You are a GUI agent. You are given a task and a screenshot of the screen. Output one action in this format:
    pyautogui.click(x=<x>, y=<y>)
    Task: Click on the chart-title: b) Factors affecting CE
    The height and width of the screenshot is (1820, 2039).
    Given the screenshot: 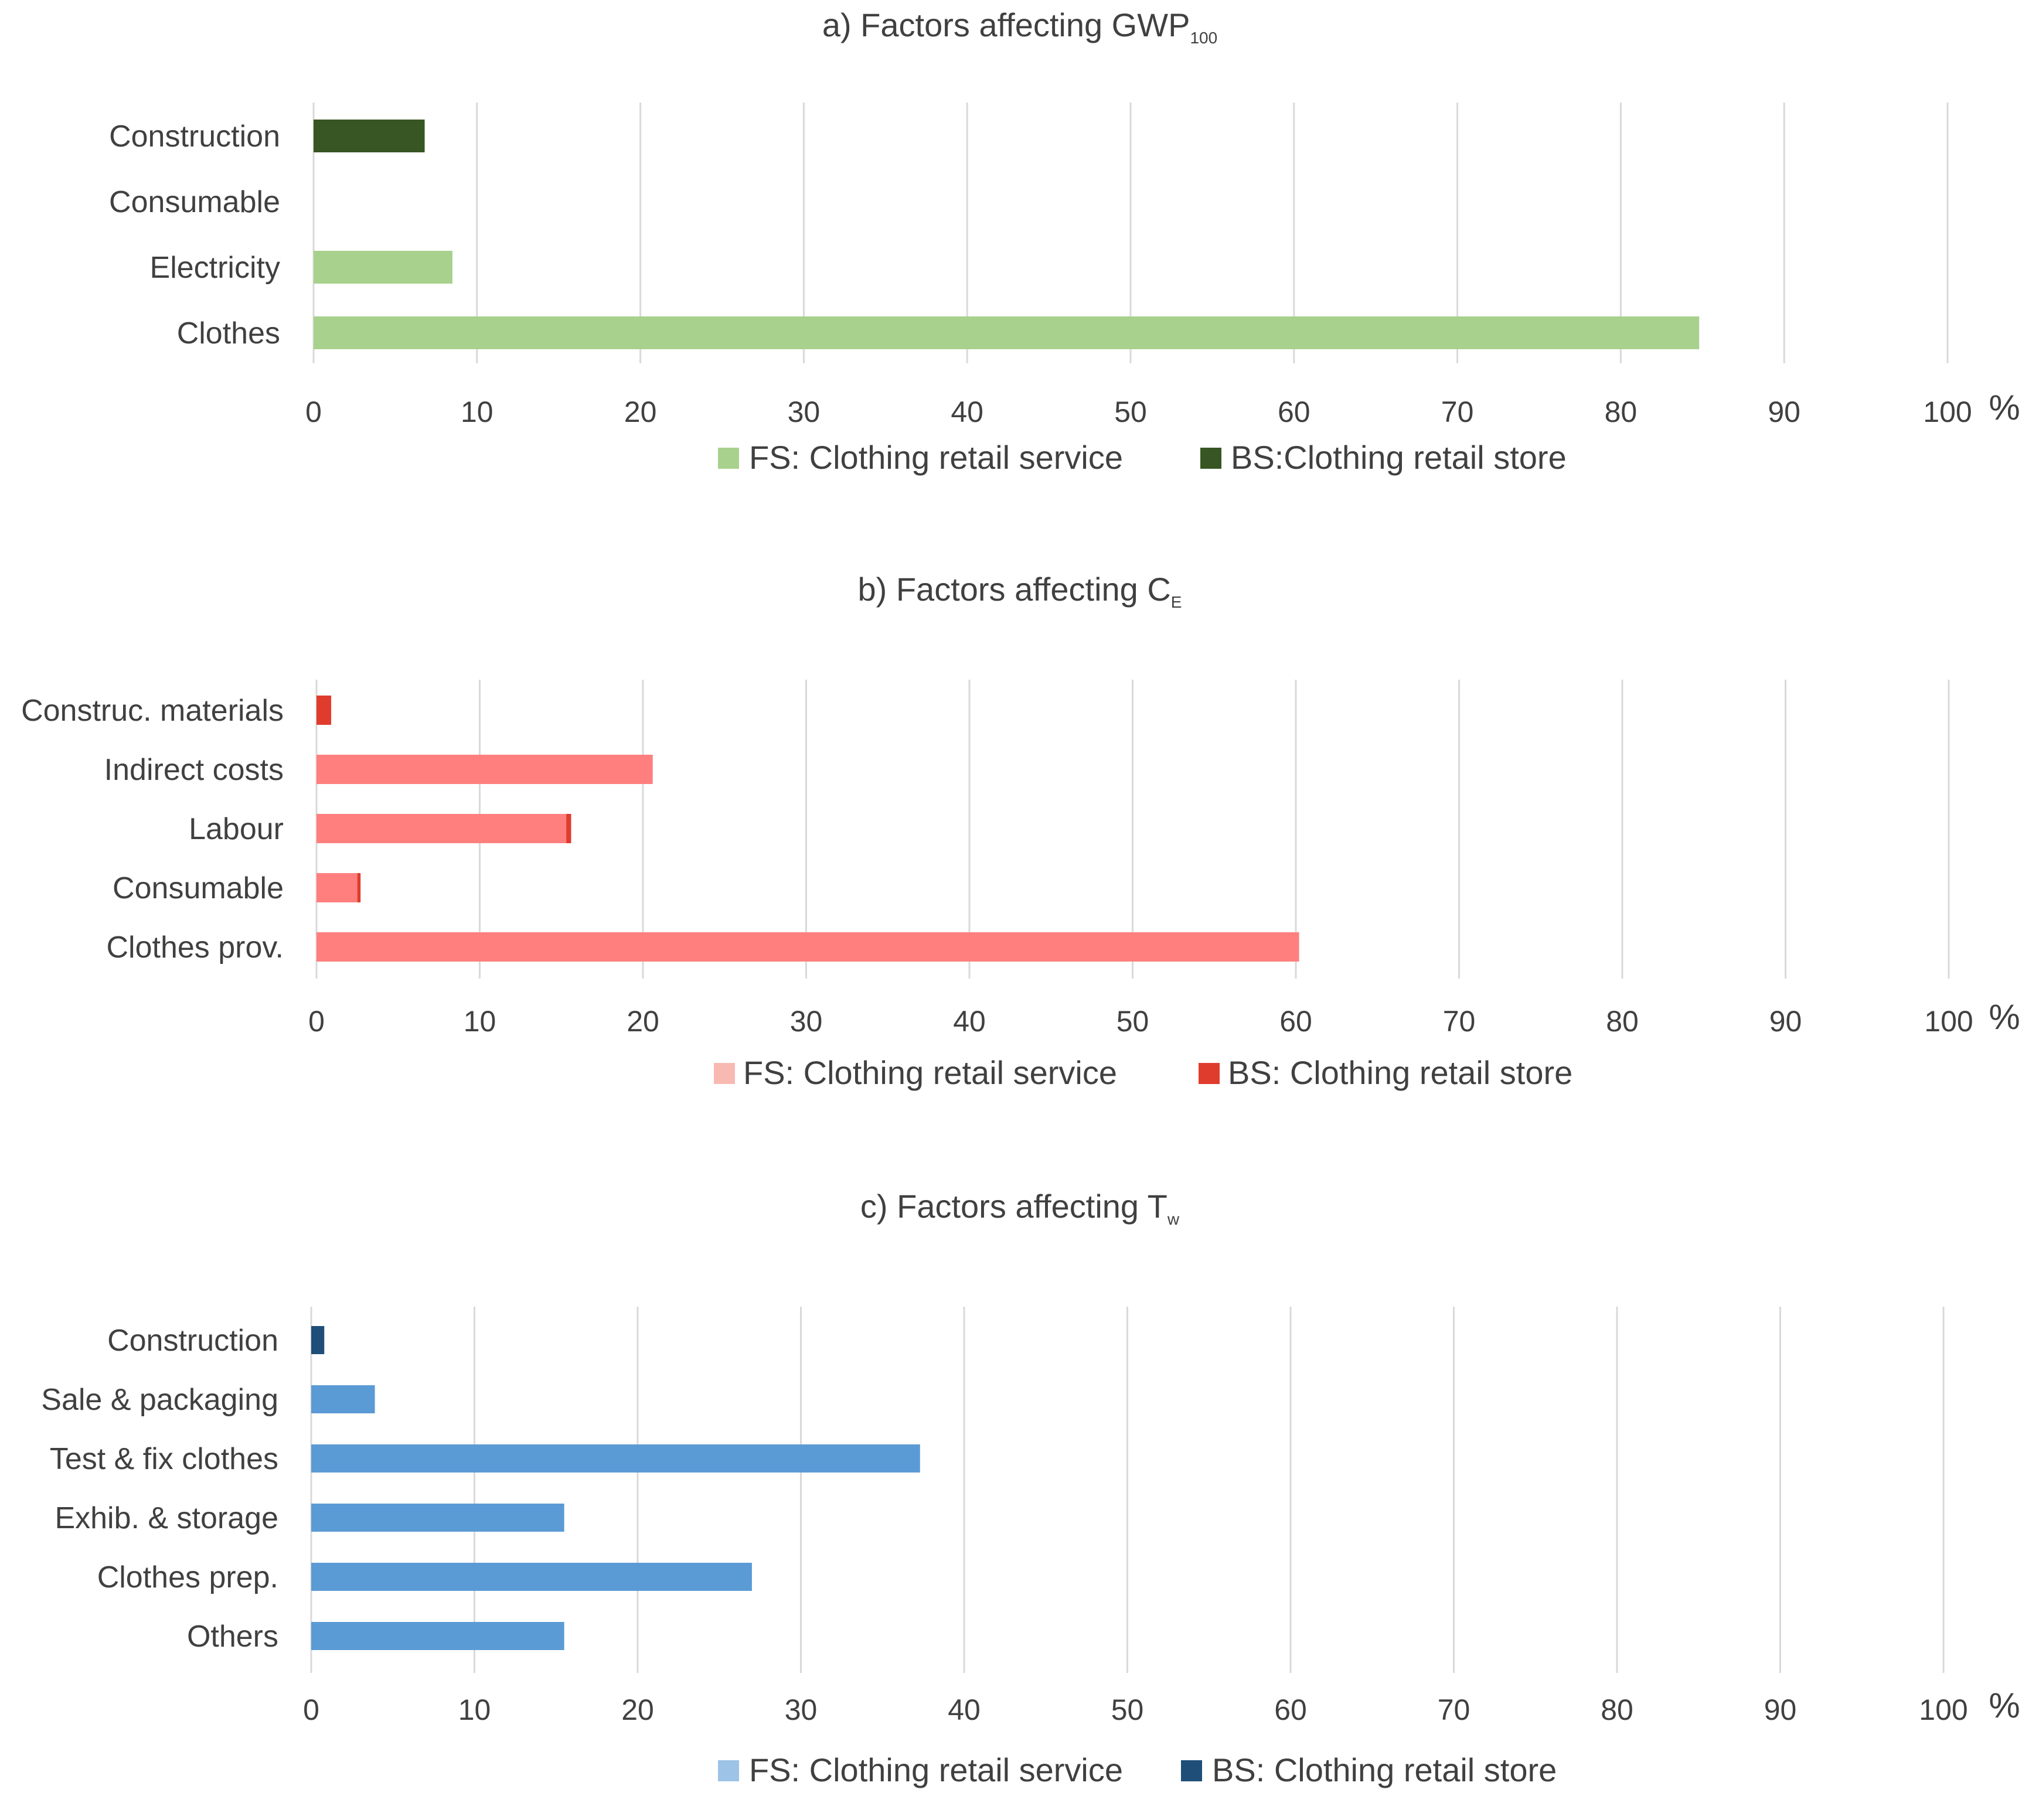 What is the action you would take?
    pyautogui.click(x=1020, y=591)
    